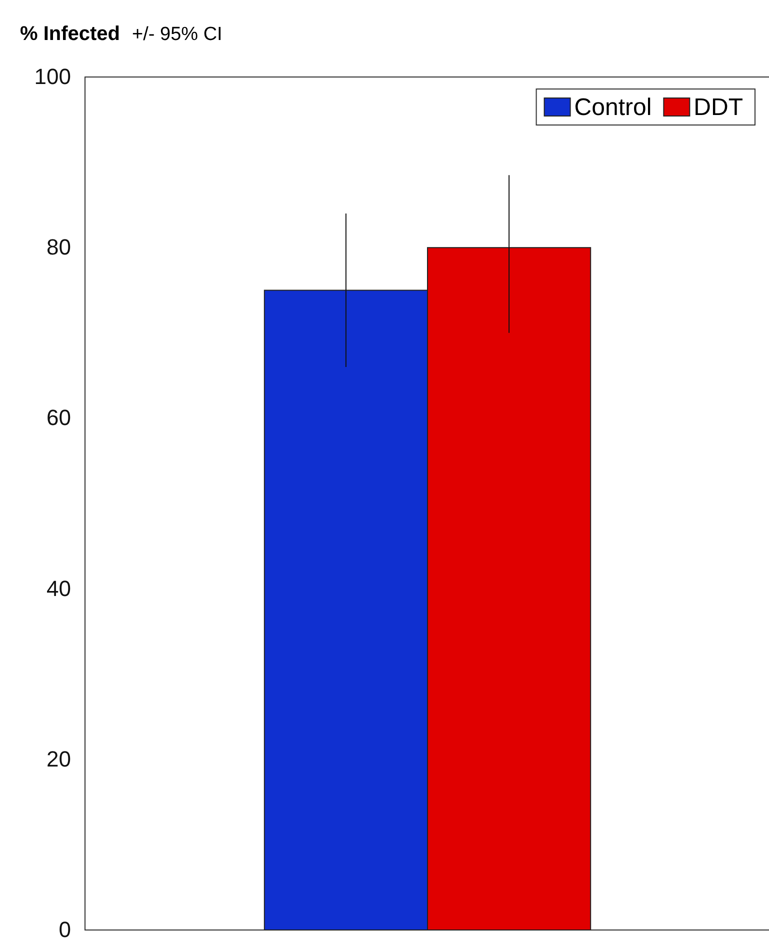 This screenshot has width=769, height=947. Describe the element at coordinates (64, 929) in the screenshot. I see `y-tick-label: 0` at that location.